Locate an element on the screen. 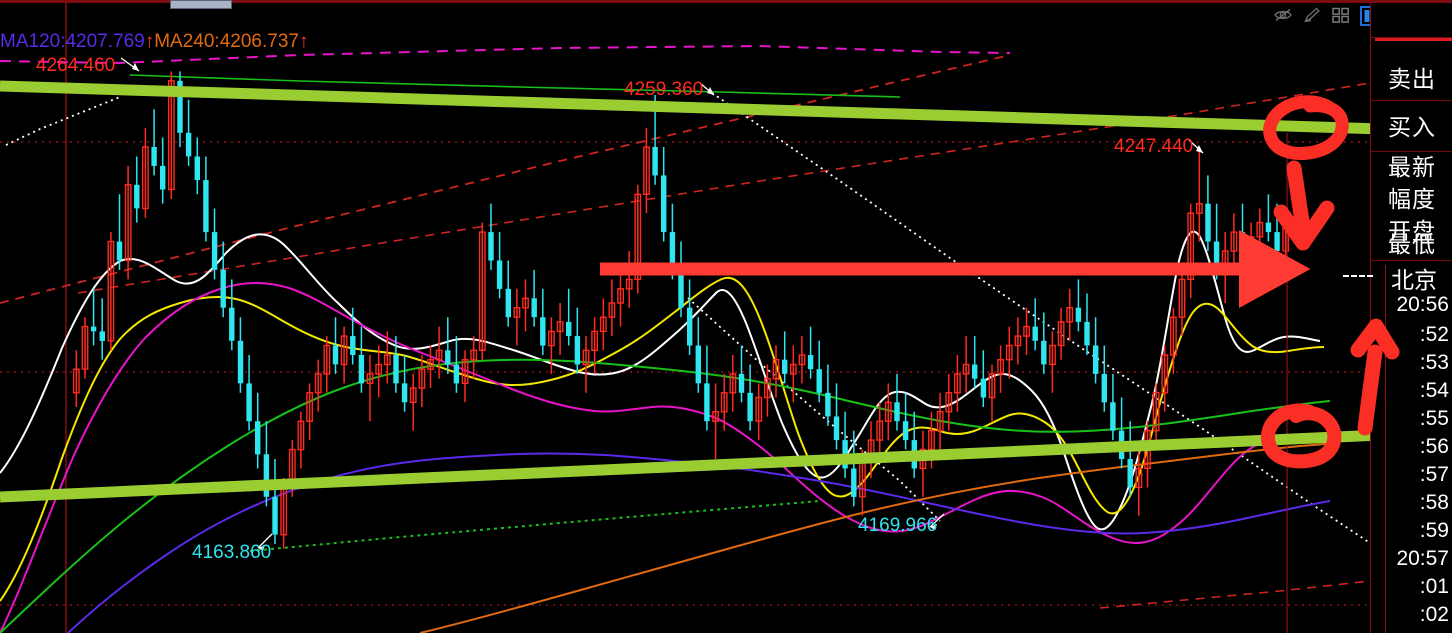 The width and height of the screenshot is (1452, 633). time-tick: :59 is located at coordinates (1434, 530).